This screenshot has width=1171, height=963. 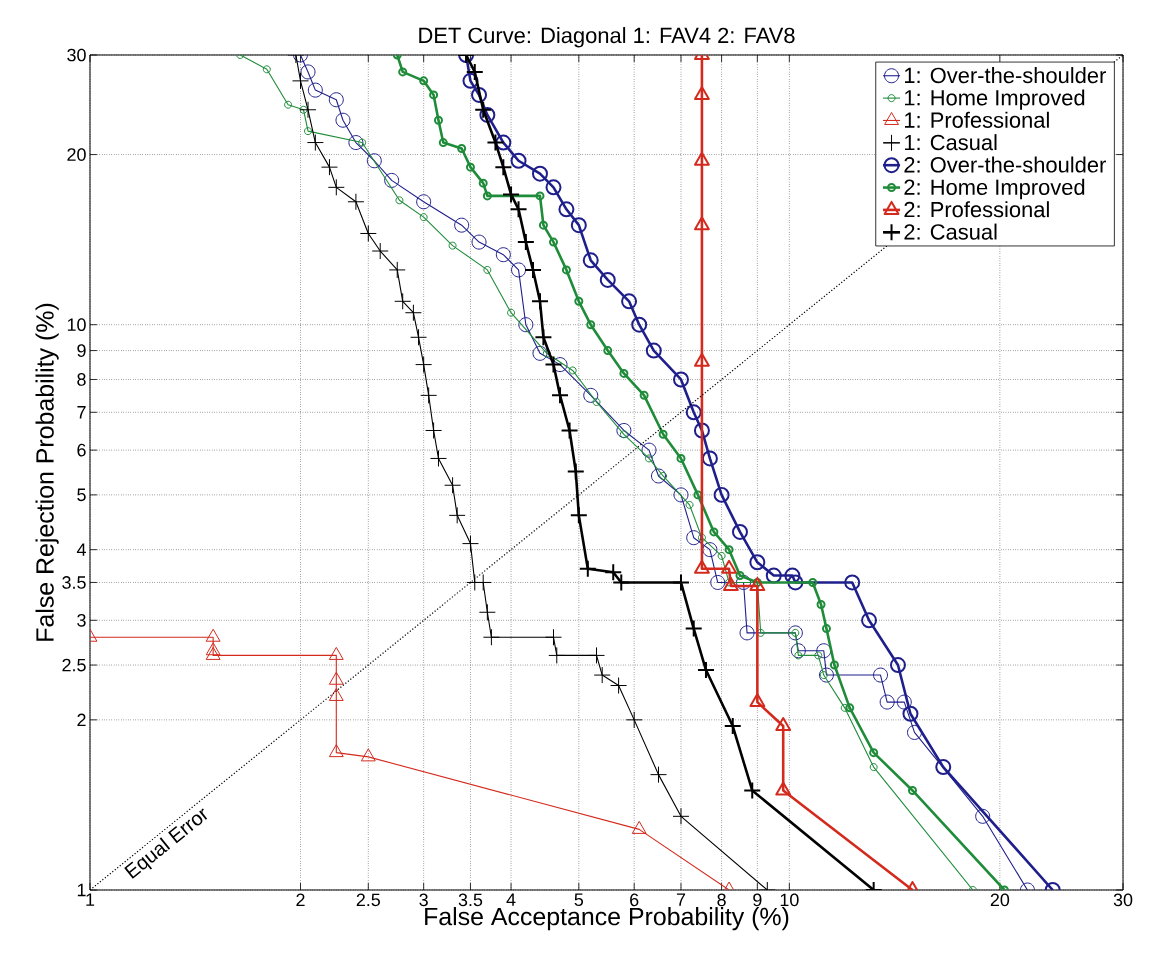 I want to click on x-tick-label: 30, so click(x=1123, y=900).